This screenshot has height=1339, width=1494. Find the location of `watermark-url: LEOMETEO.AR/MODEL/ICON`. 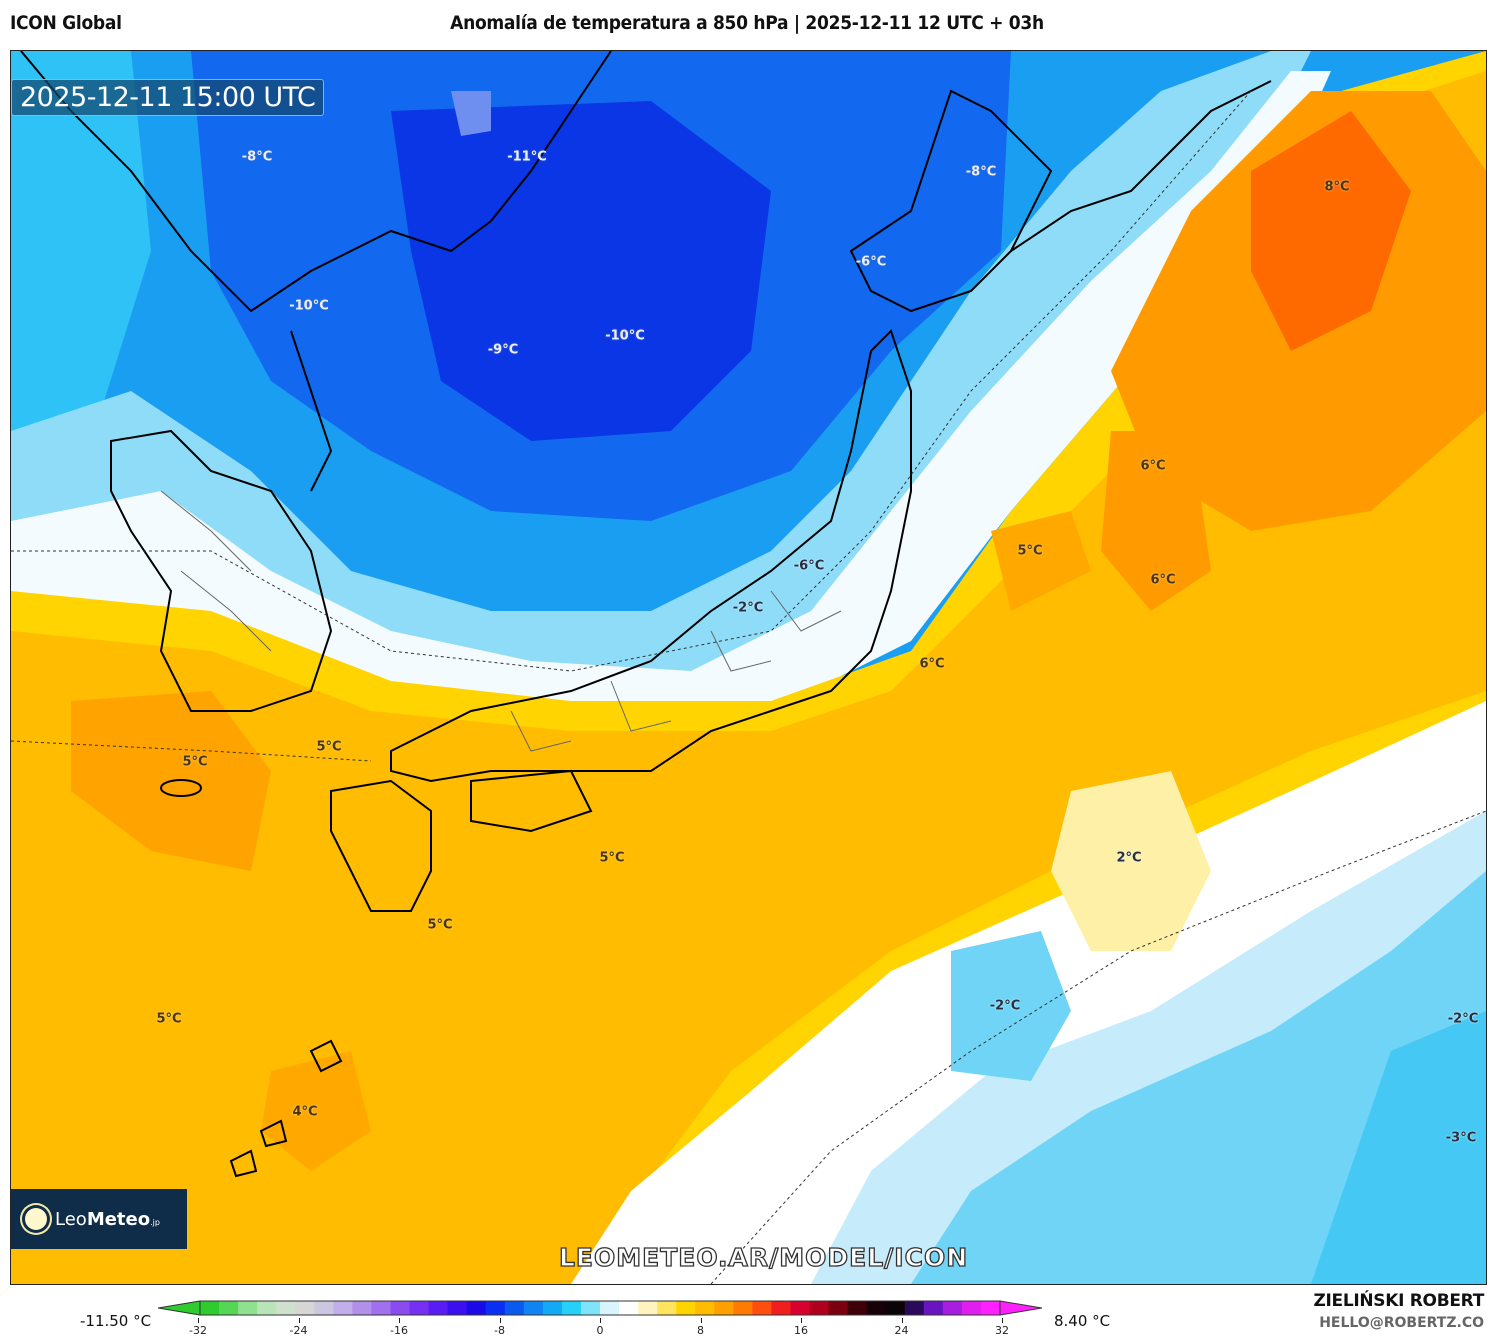

watermark-url: LEOMETEO.AR/MODEL/ICON is located at coordinates (763, 1257).